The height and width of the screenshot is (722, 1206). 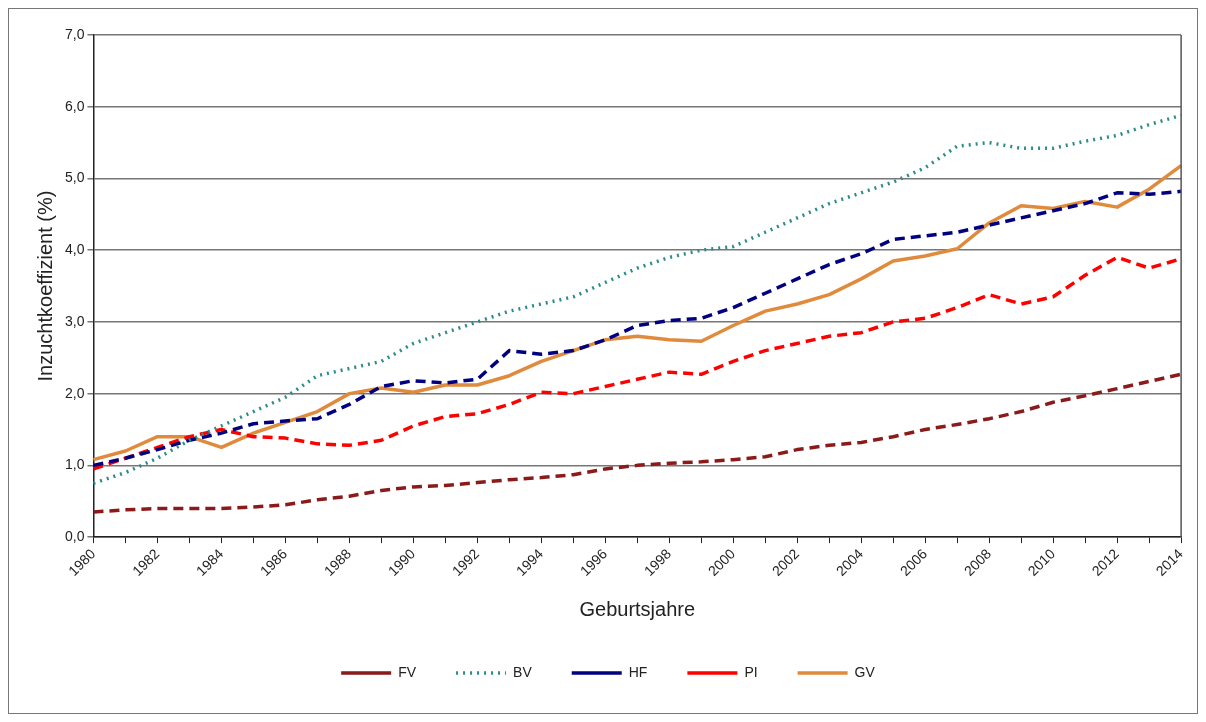 I want to click on y-tick-label: 6,0, so click(x=74, y=105).